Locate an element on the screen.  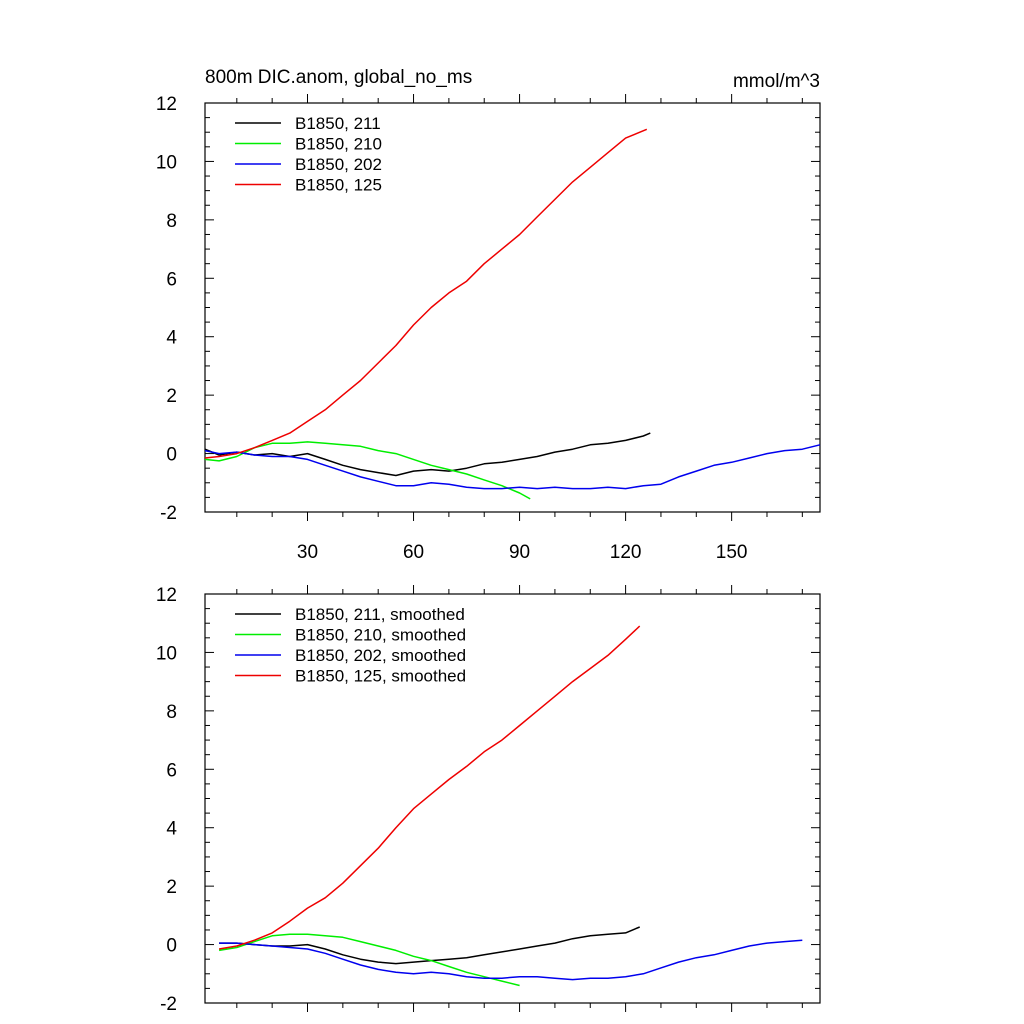
x-tick-label: 150 is located at coordinates (732, 552).